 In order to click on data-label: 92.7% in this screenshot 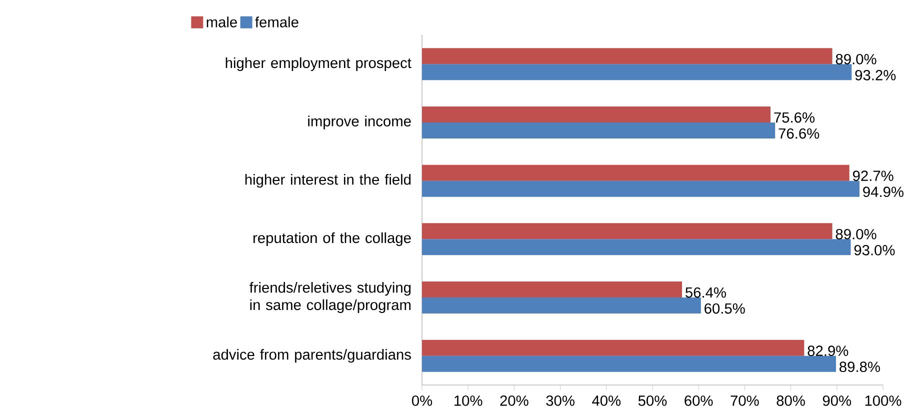, I will do `click(873, 176)`.